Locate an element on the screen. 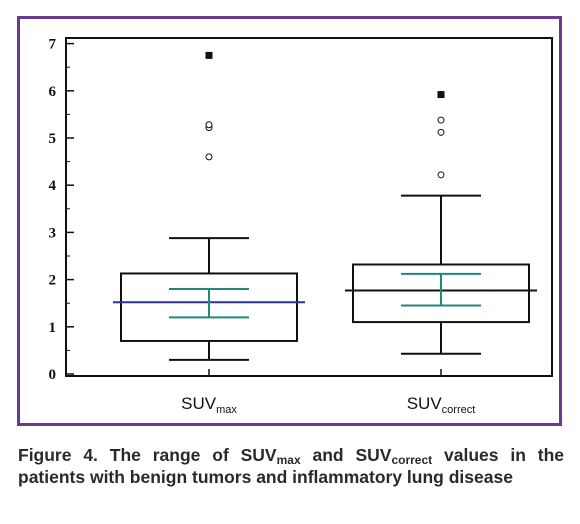  x-category-label: SUVmax is located at coordinates (209, 405).